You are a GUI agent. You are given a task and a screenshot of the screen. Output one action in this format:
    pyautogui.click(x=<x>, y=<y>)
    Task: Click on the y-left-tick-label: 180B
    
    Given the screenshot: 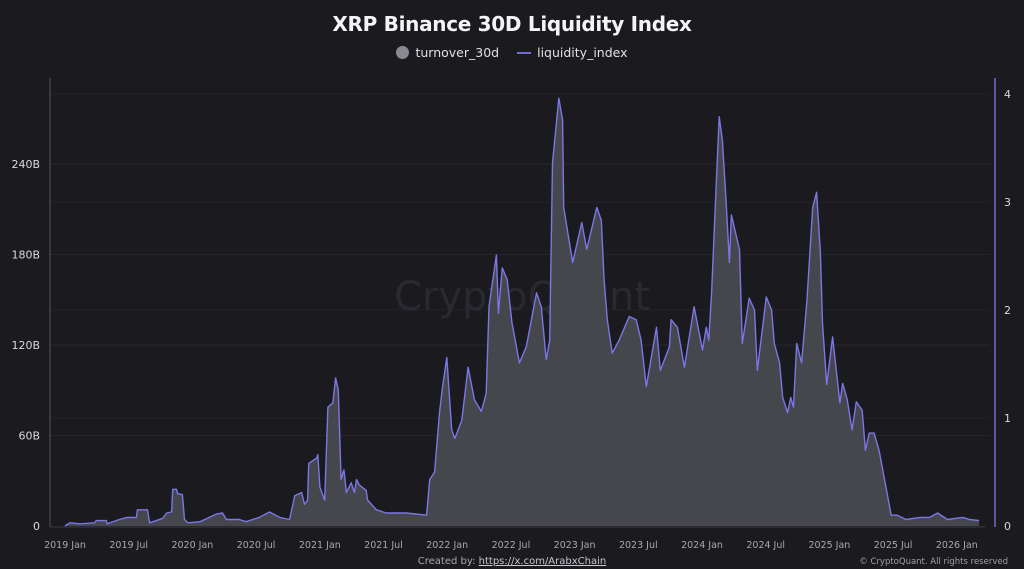 What is the action you would take?
    pyautogui.click(x=25, y=255)
    